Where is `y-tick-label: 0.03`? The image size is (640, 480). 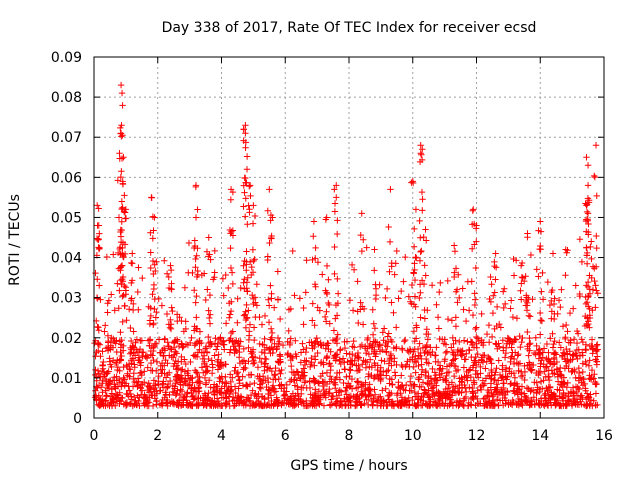 y-tick-label: 0.03 is located at coordinates (66, 299).